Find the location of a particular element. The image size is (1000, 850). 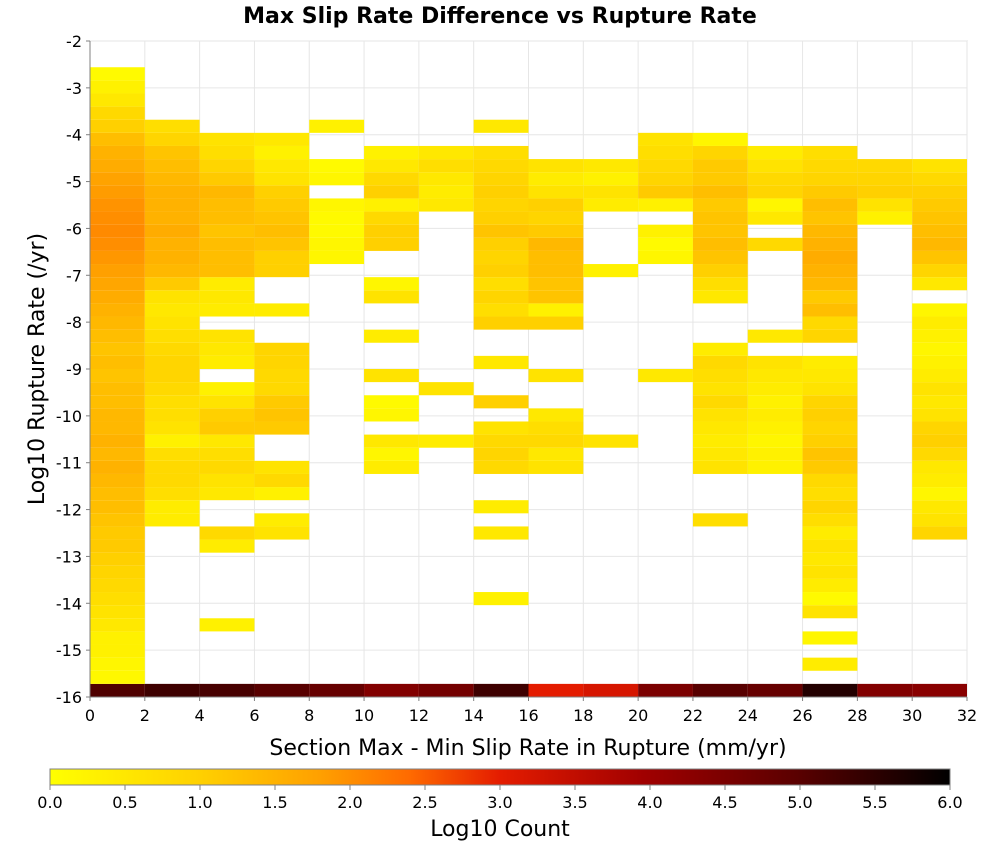

x-tick-label: 0 is located at coordinates (90, 715).